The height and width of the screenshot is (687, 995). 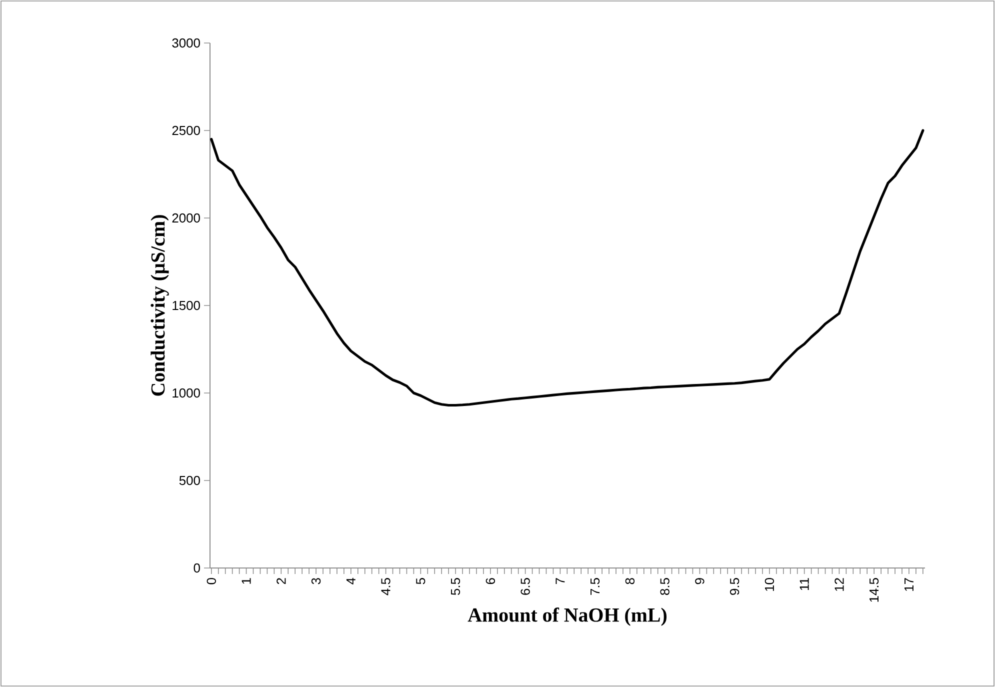 I want to click on x-tick-label: 17, so click(x=909, y=584).